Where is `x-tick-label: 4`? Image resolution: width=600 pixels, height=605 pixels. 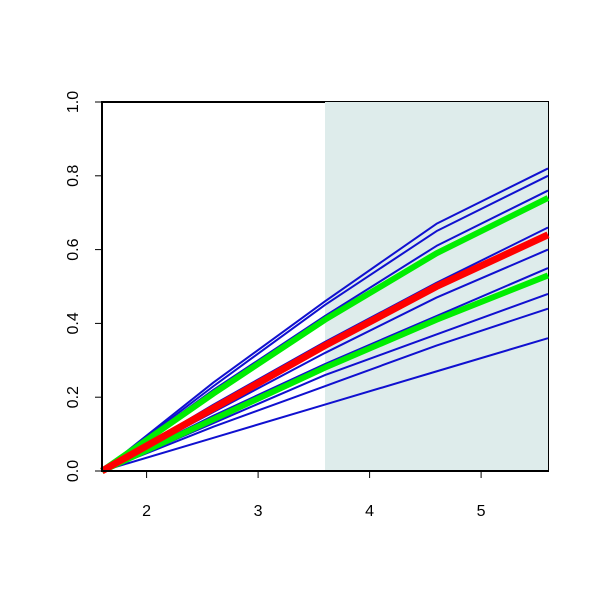 x-tick-label: 4 is located at coordinates (369, 511).